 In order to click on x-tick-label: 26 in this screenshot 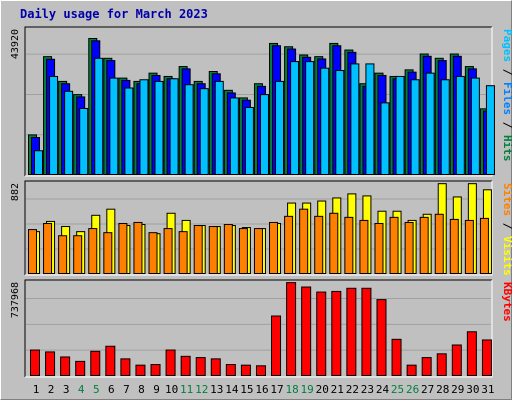, I will do `click(412, 389)`.